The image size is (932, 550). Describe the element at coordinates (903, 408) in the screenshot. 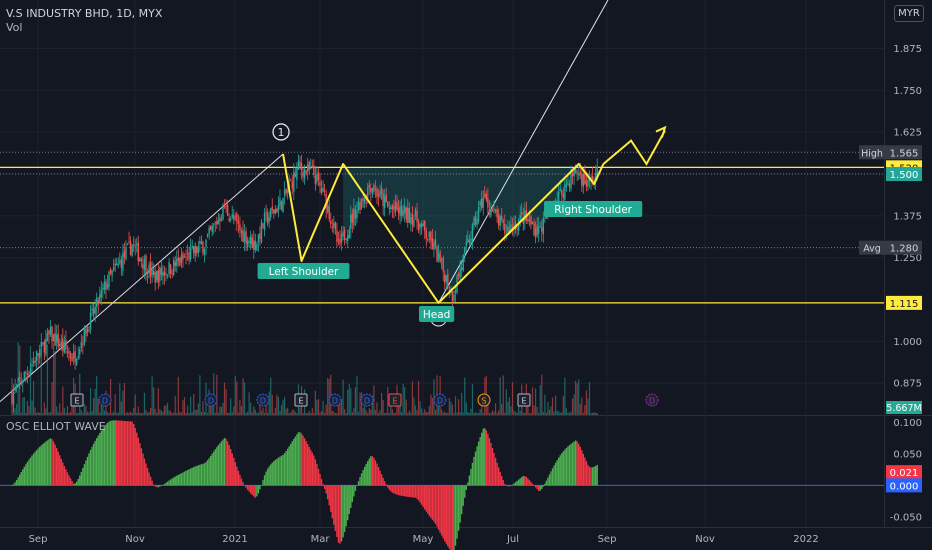

I see `volume-tag: 5.667M` at that location.